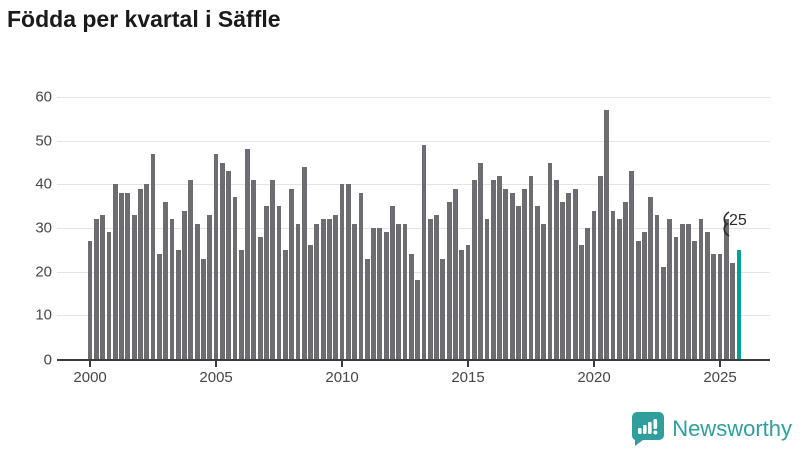  I want to click on y-axis-label-0: 0, so click(47, 360).